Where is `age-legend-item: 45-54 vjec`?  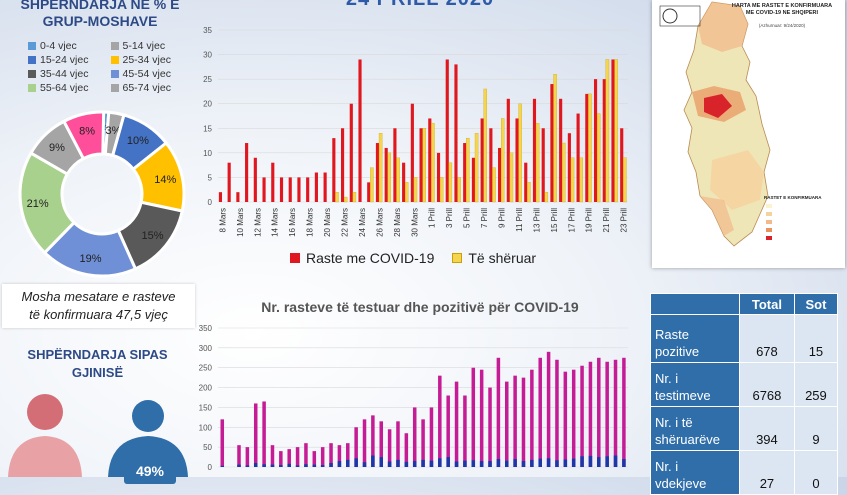
age-legend-item: 45-54 vjec is located at coordinates (152, 74).